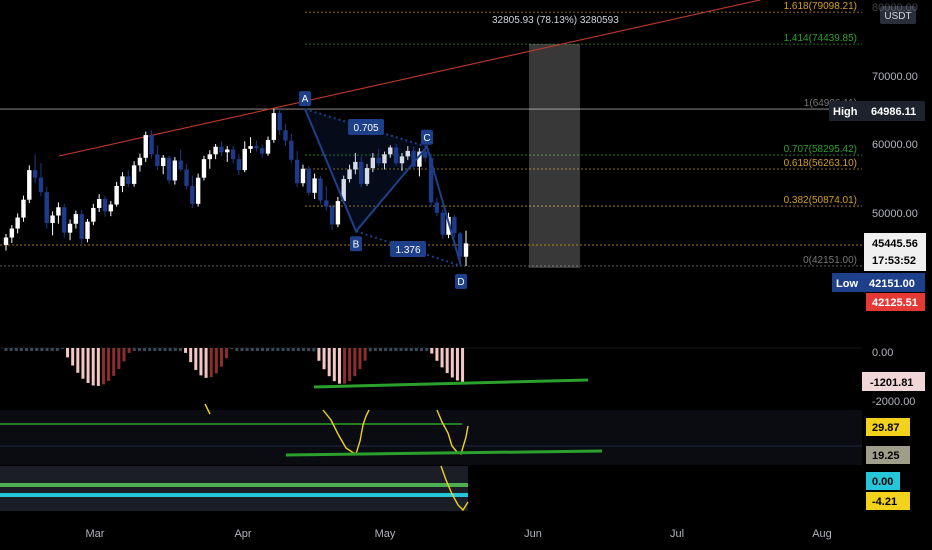 This screenshot has height=550, width=932. I want to click on price-tick-70000: 70000.00, so click(895, 77).